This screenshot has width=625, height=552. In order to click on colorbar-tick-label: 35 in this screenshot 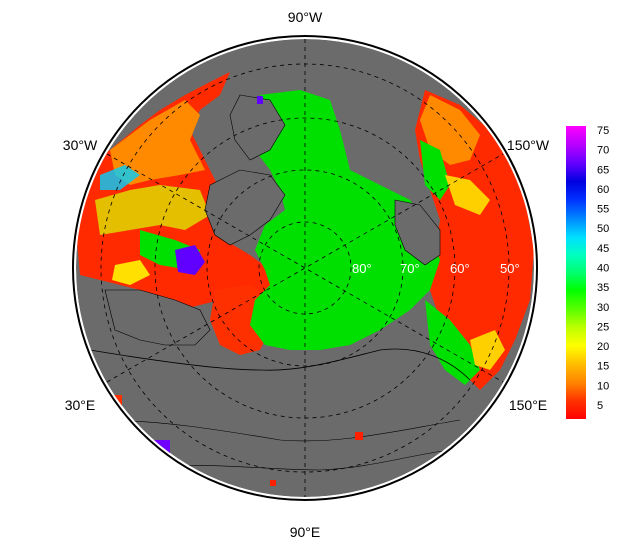, I will do `click(603, 288)`.